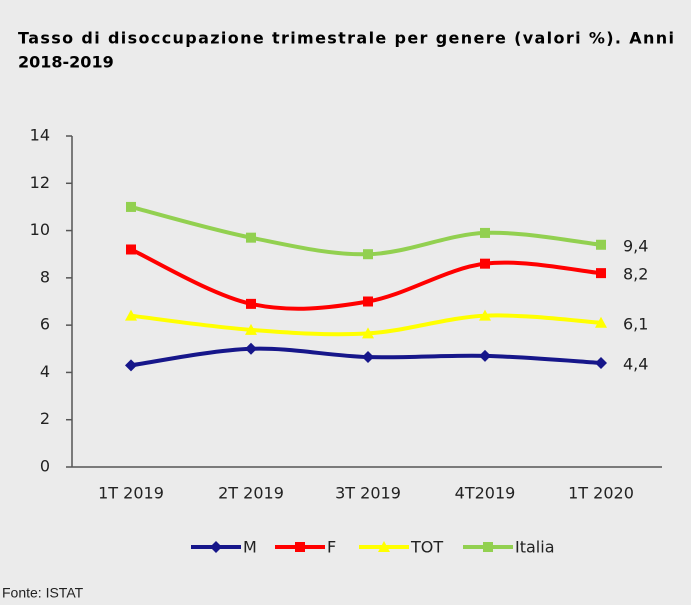  I want to click on source: Fonte: ISTAT, so click(43, 593).